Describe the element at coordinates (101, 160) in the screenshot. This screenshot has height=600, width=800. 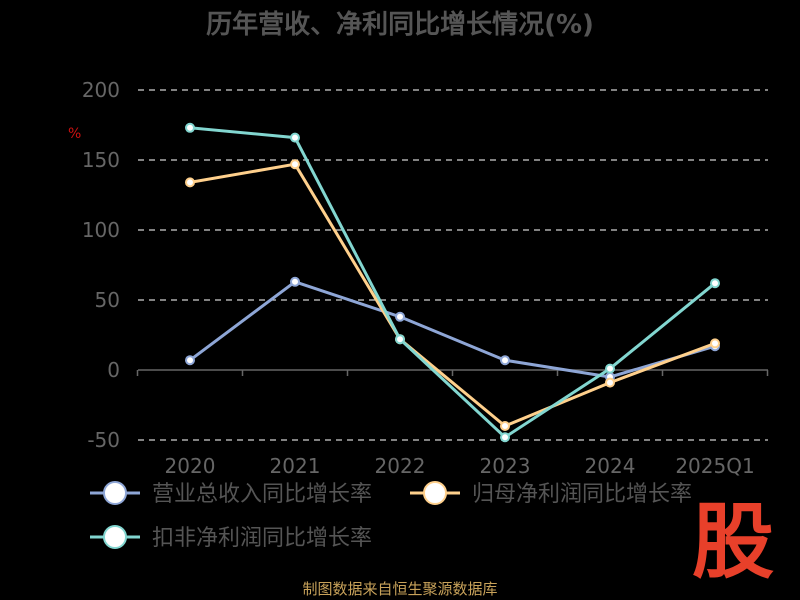
I see `y-tick-label: 150` at that location.